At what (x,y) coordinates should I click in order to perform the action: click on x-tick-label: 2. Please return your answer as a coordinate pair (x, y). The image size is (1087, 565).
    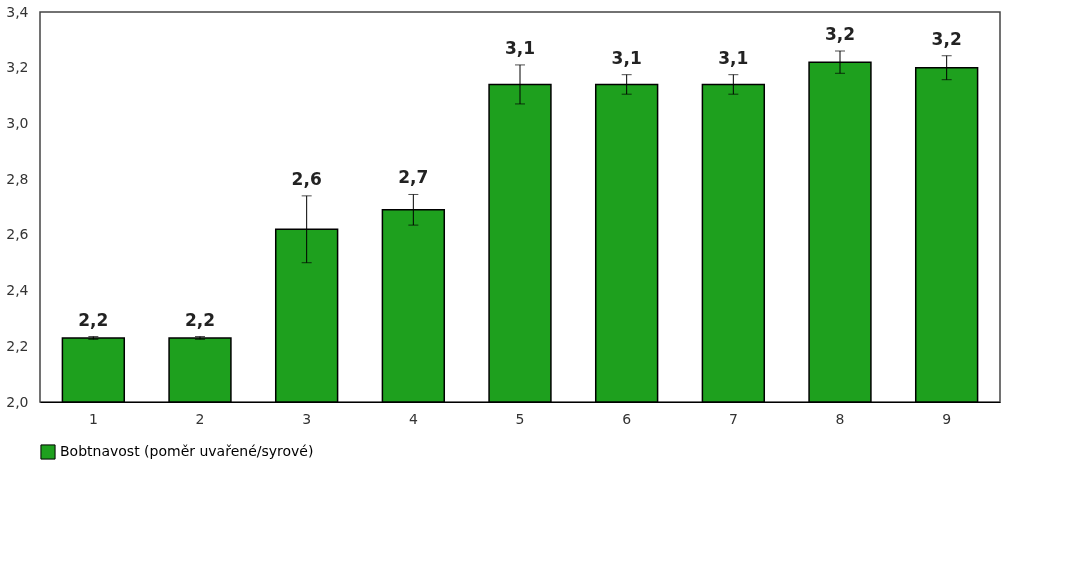
    Looking at the image, I should click on (200, 418).